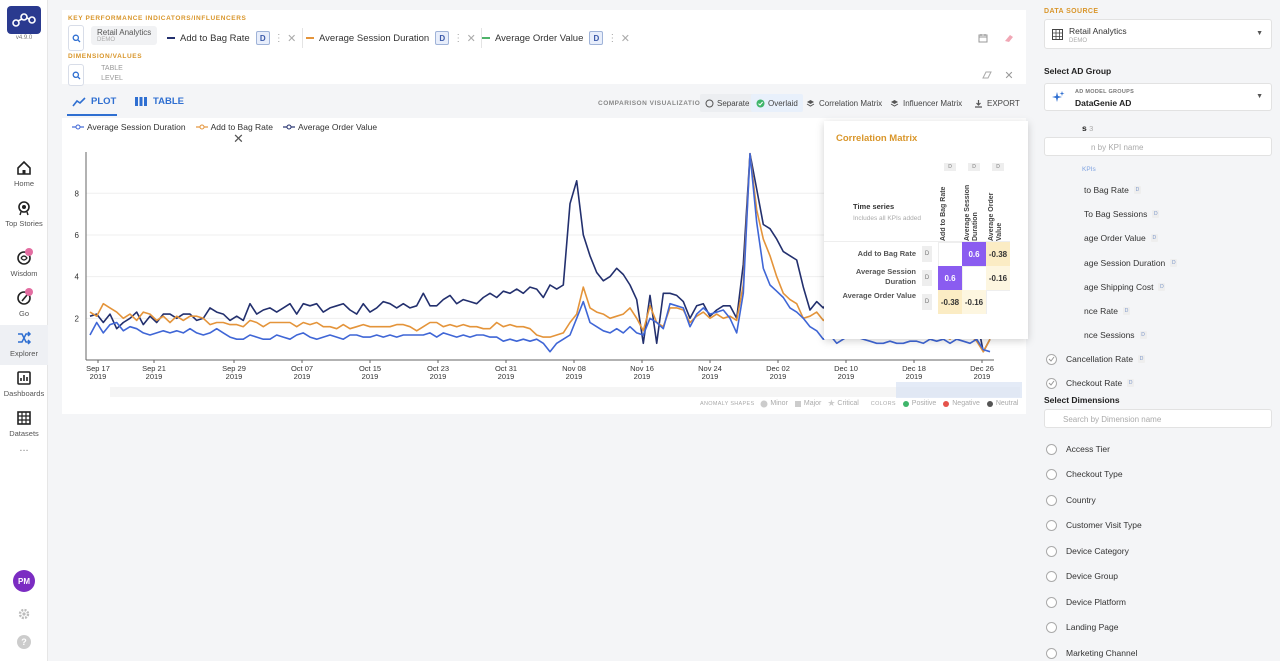 This screenshot has width=1280, height=661. Describe the element at coordinates (233, 38) in the screenshot. I see `kpi-chip-add-to-bag-rate: Add to Bag Rate D ⋮ ✕` at that location.